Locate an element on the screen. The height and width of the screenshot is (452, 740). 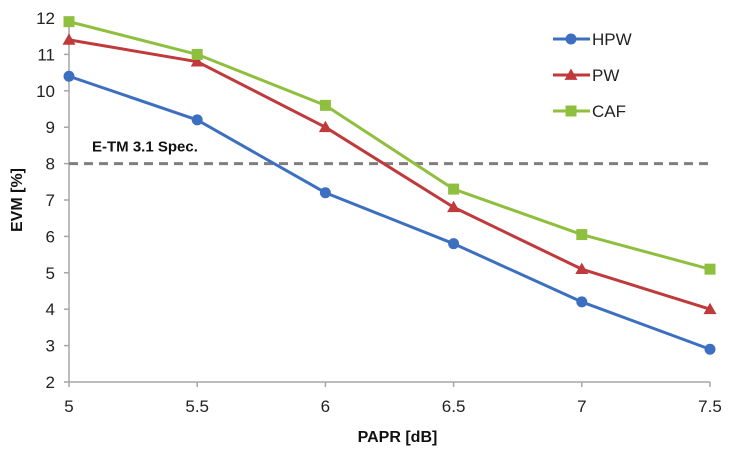
y-tick-label: 2 is located at coordinates (50, 382).